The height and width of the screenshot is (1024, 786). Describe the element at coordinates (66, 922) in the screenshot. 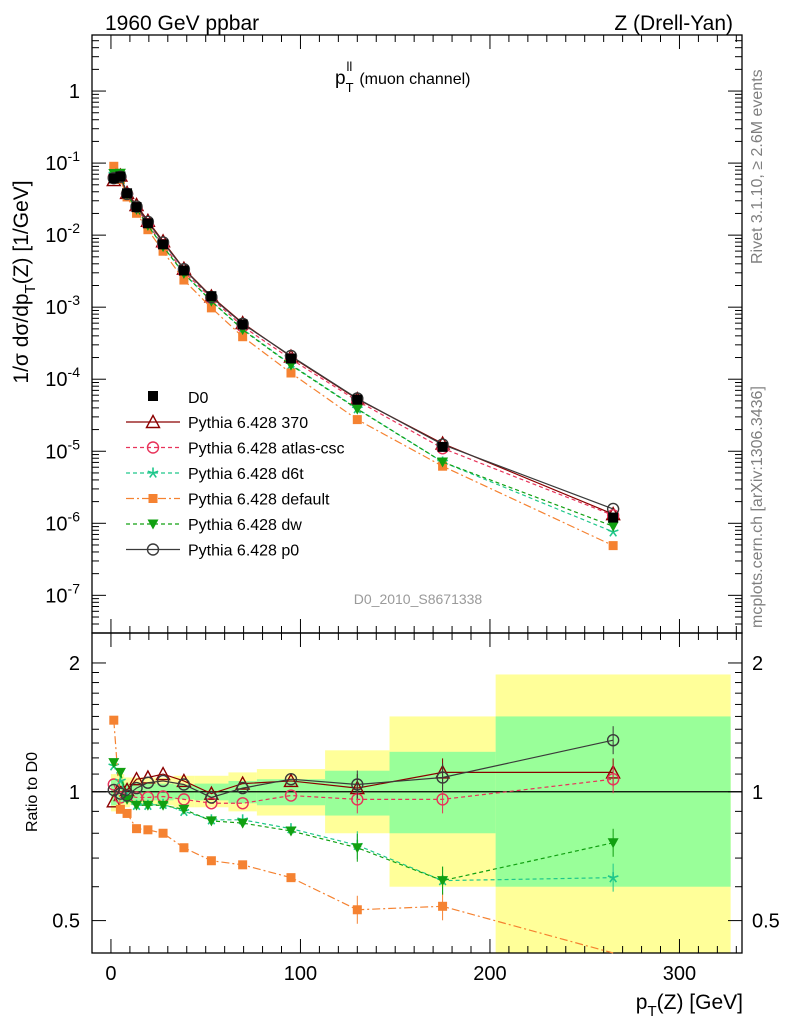

I see `y-tick-label-bottom: 0.5` at that location.